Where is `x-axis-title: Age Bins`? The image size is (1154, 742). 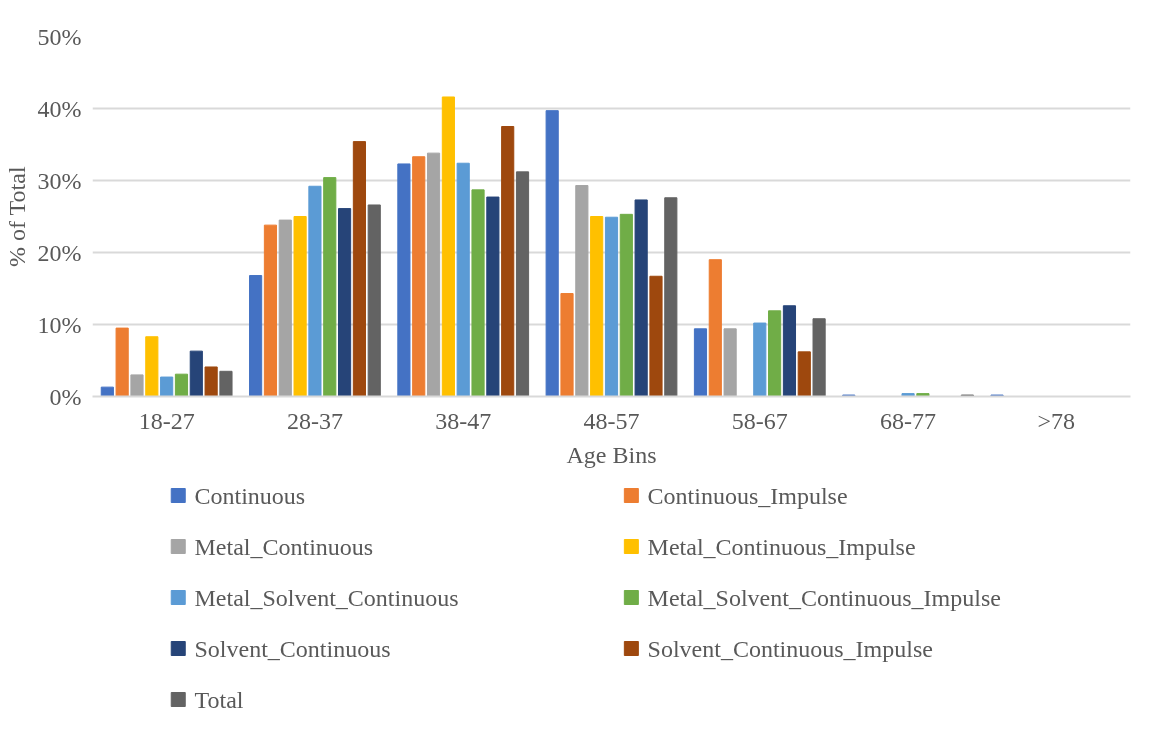 x-axis-title: Age Bins is located at coordinates (611, 454).